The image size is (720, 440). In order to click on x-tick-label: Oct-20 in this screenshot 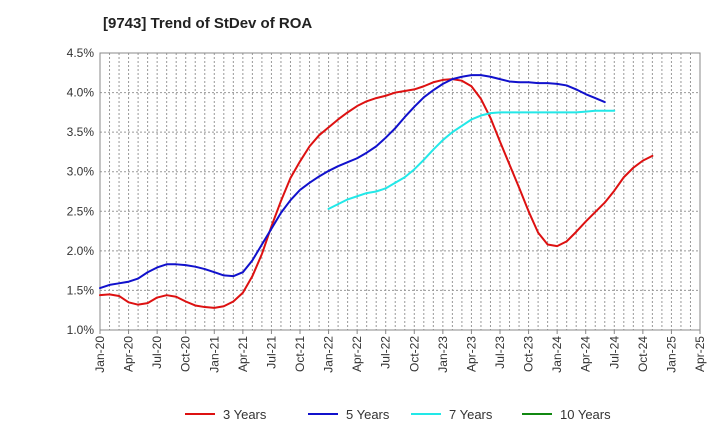, I will do `click(186, 354)`.